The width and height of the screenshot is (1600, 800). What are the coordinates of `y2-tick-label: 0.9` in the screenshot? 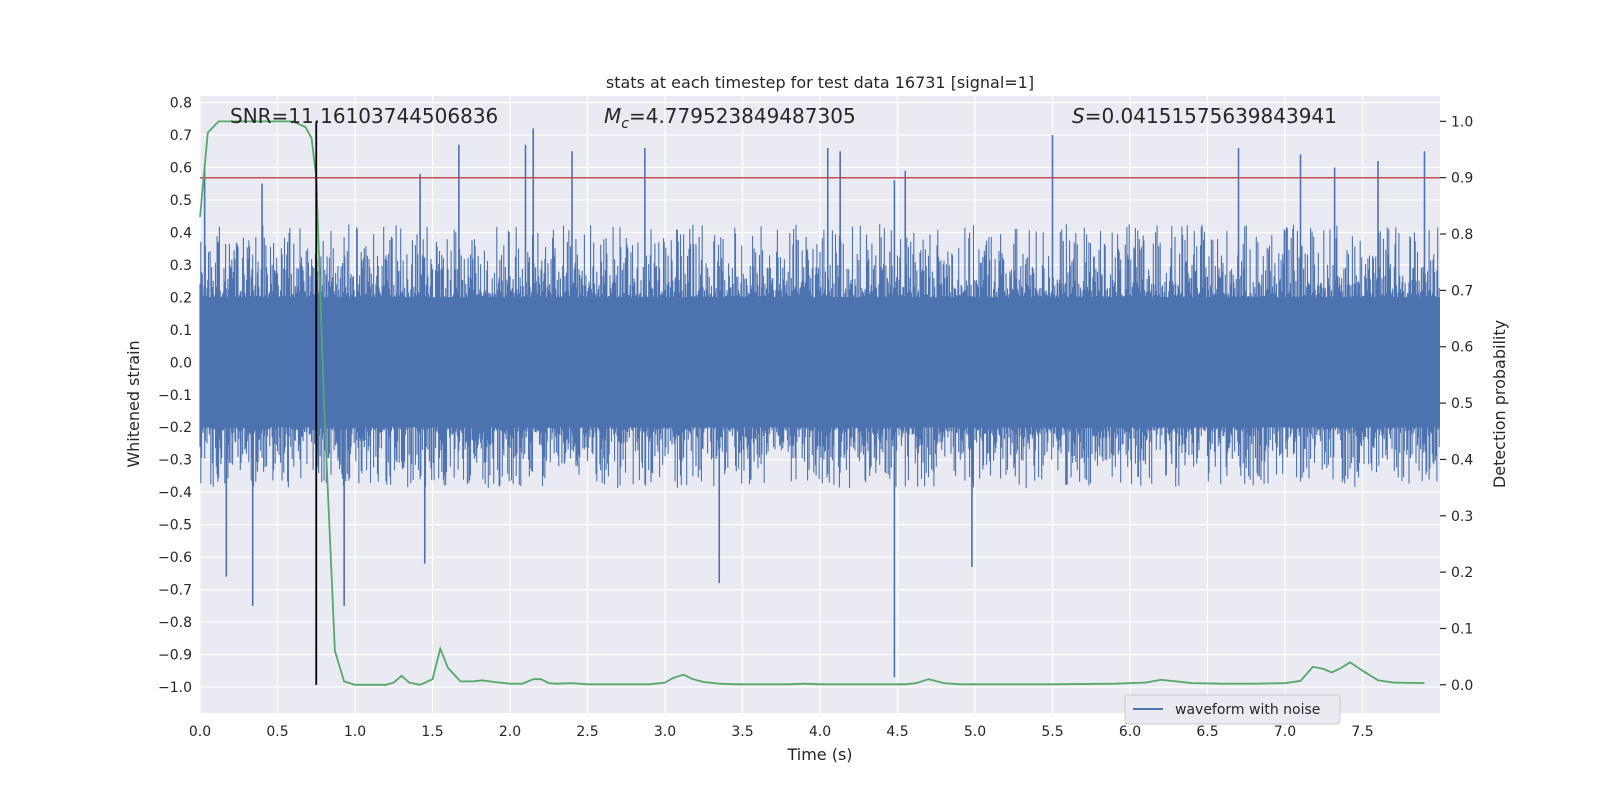 It's located at (1462, 179).